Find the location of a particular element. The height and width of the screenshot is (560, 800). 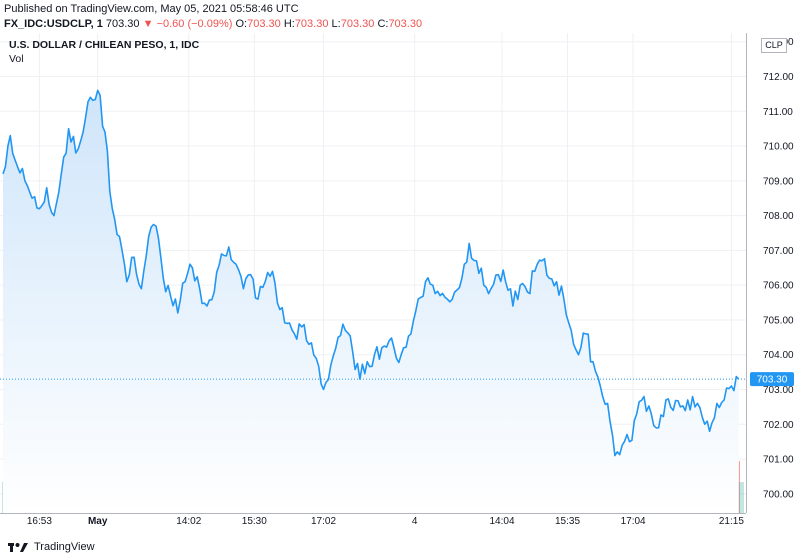

open-value: 703.30 is located at coordinates (264, 24).